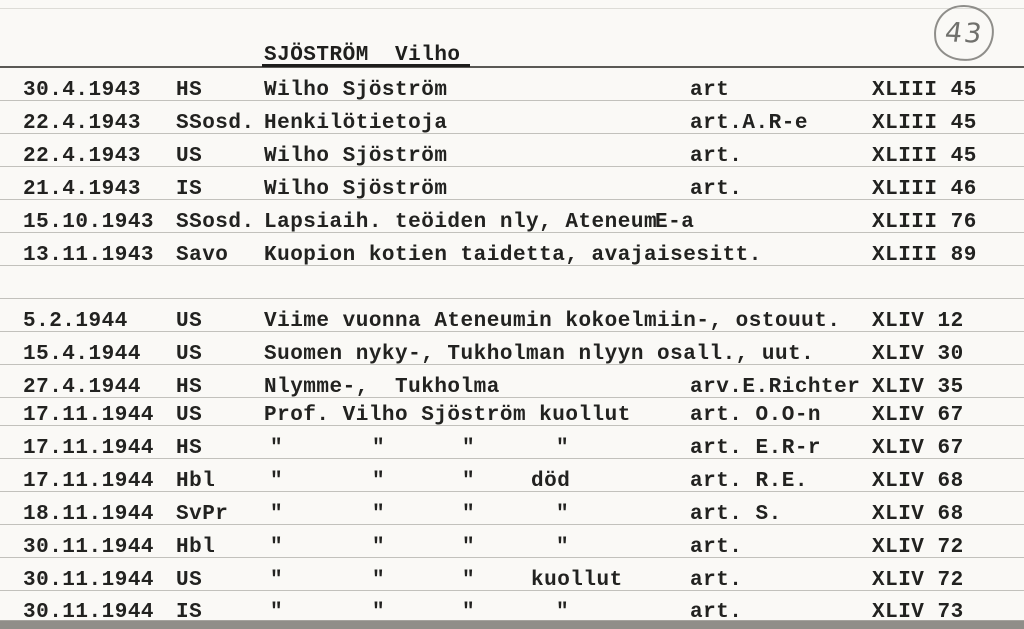 Image resolution: width=1024 pixels, height=629 pixels. I want to click on entry-title: Henkilötietoja, so click(356, 123).